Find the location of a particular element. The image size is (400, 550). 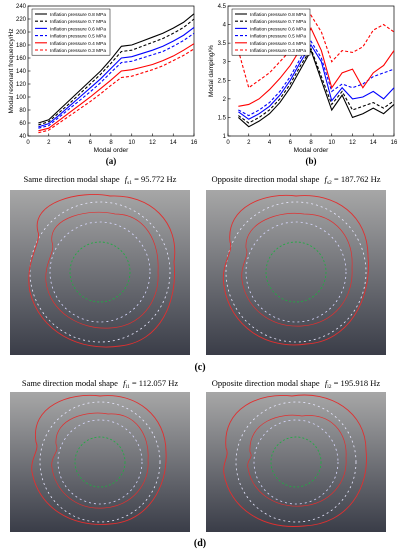

y-tick-label: 100 is located at coordinates (21, 98).